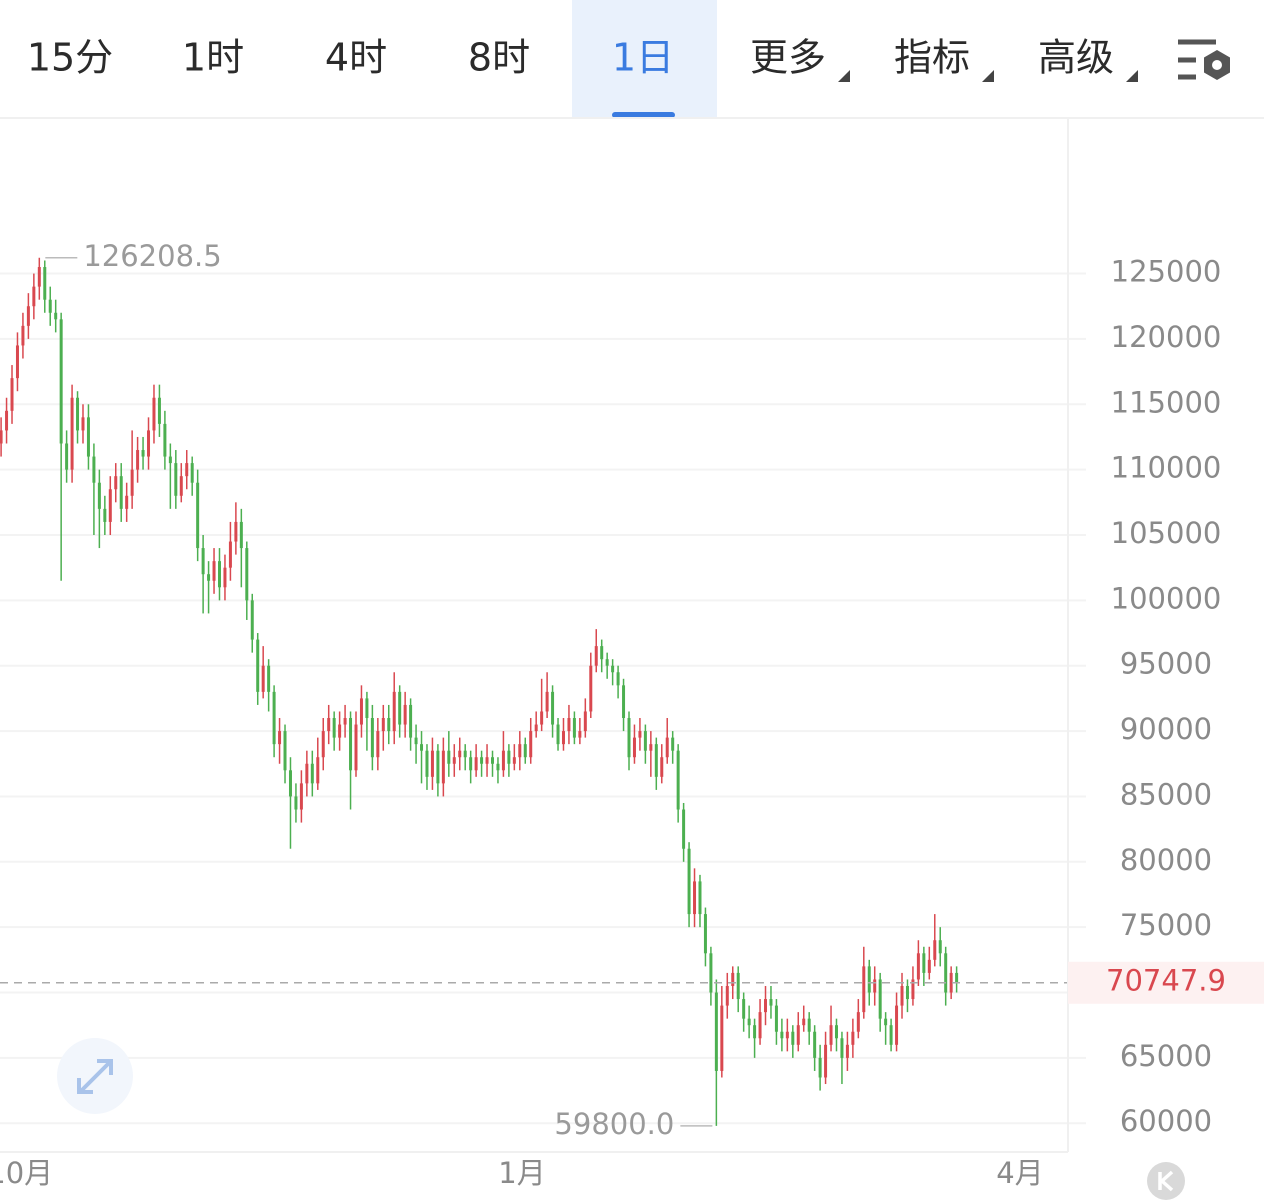 Image resolution: width=1264 pixels, height=1201 pixels. What do you see at coordinates (95, 1076) in the screenshot?
I see `expand-button` at bounding box center [95, 1076].